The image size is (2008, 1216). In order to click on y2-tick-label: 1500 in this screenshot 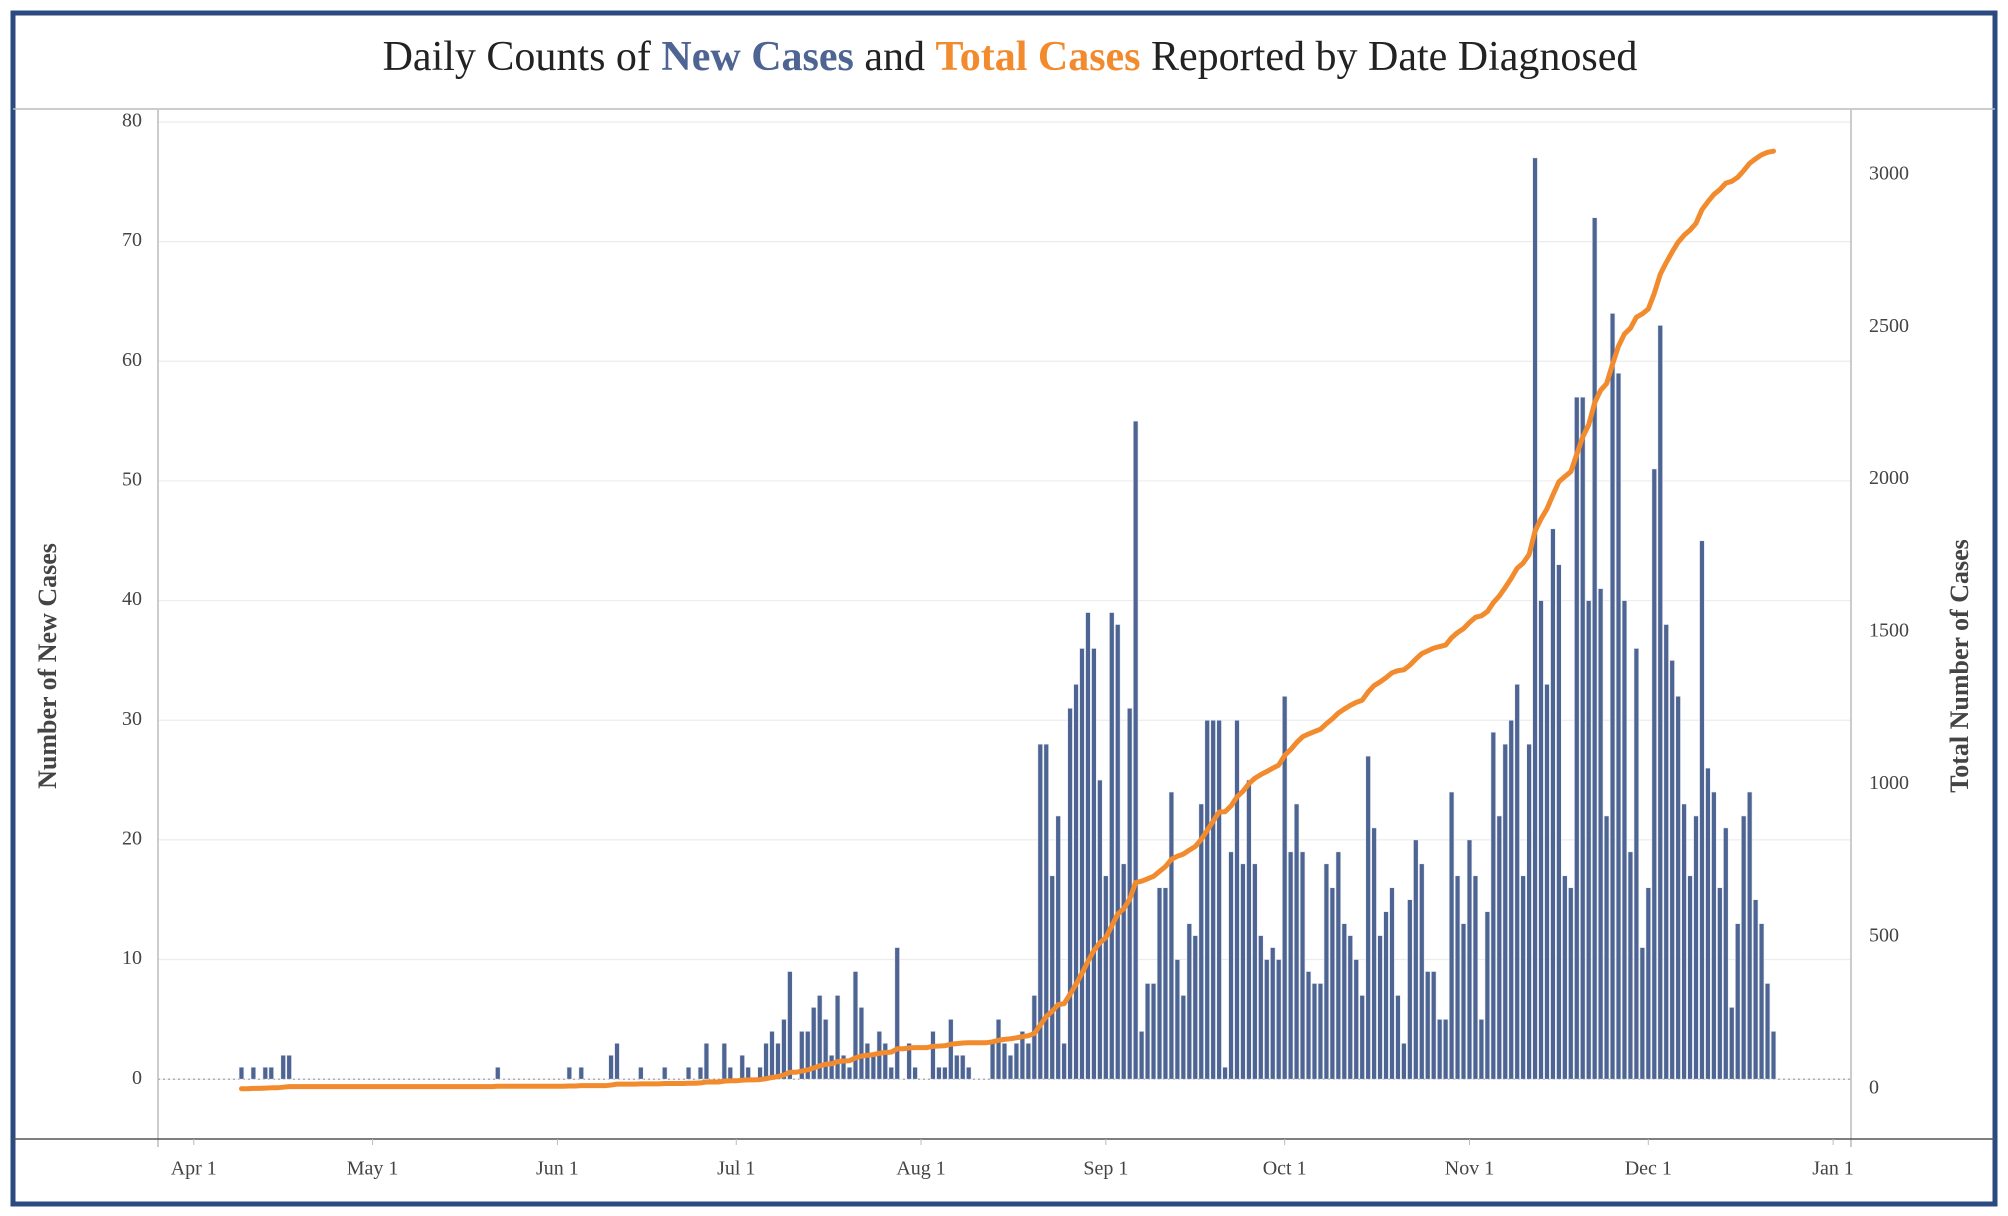, I will do `click(1889, 631)`.